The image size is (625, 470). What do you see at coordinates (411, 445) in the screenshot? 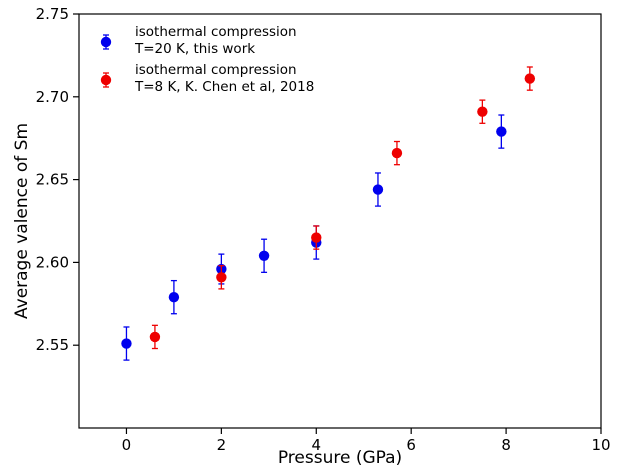
I see `x-tick-label: 6` at bounding box center [411, 445].